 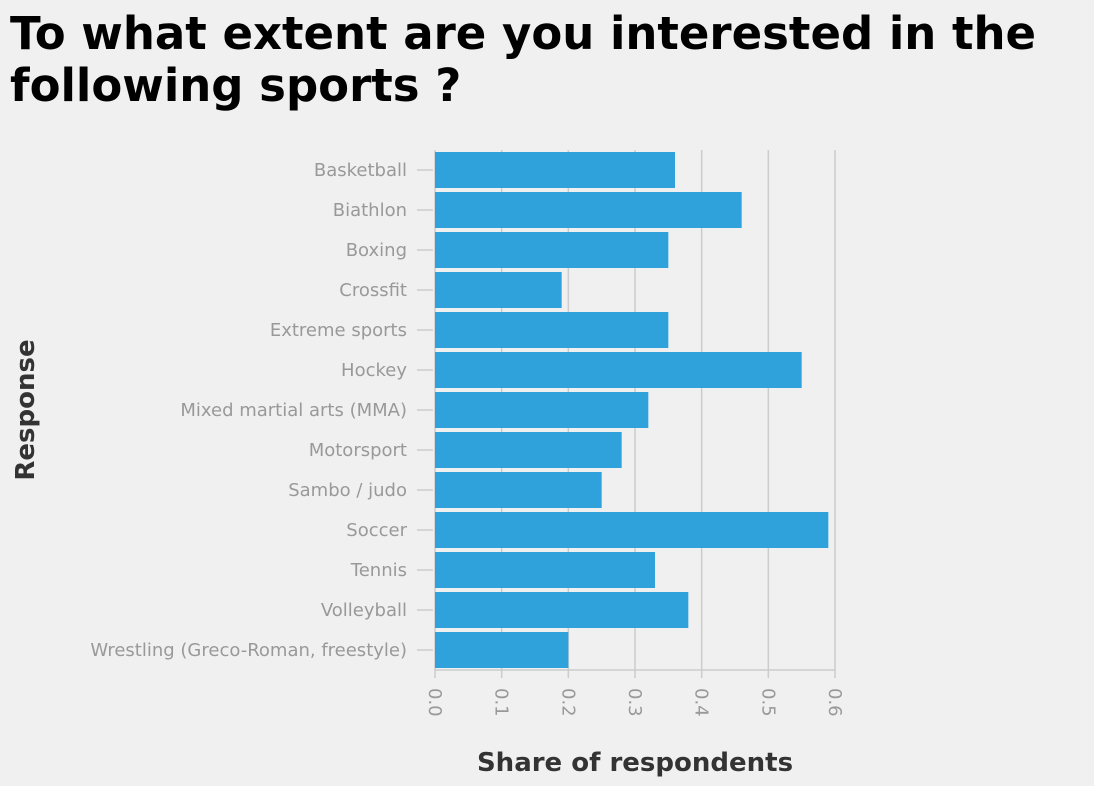 I want to click on y-tick-label: Wrestling (Greco-Roman, freestyle), so click(x=248, y=650).